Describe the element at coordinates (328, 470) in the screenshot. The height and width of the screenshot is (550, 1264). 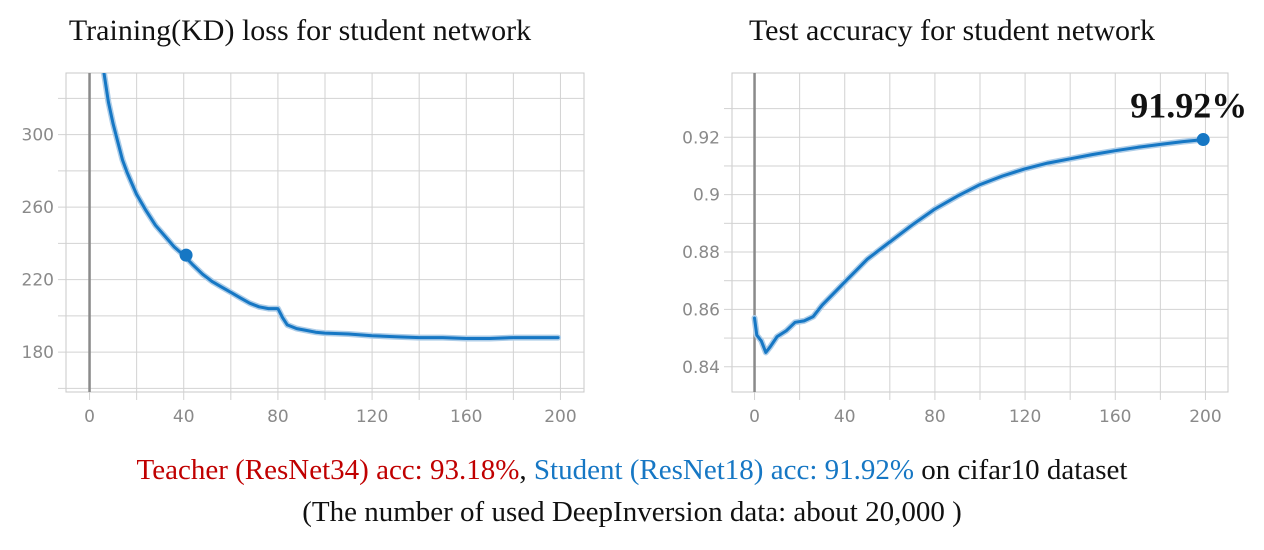
I see `teacher-accuracy-text: Teacher (ResNet34) acc: 93.18%` at that location.